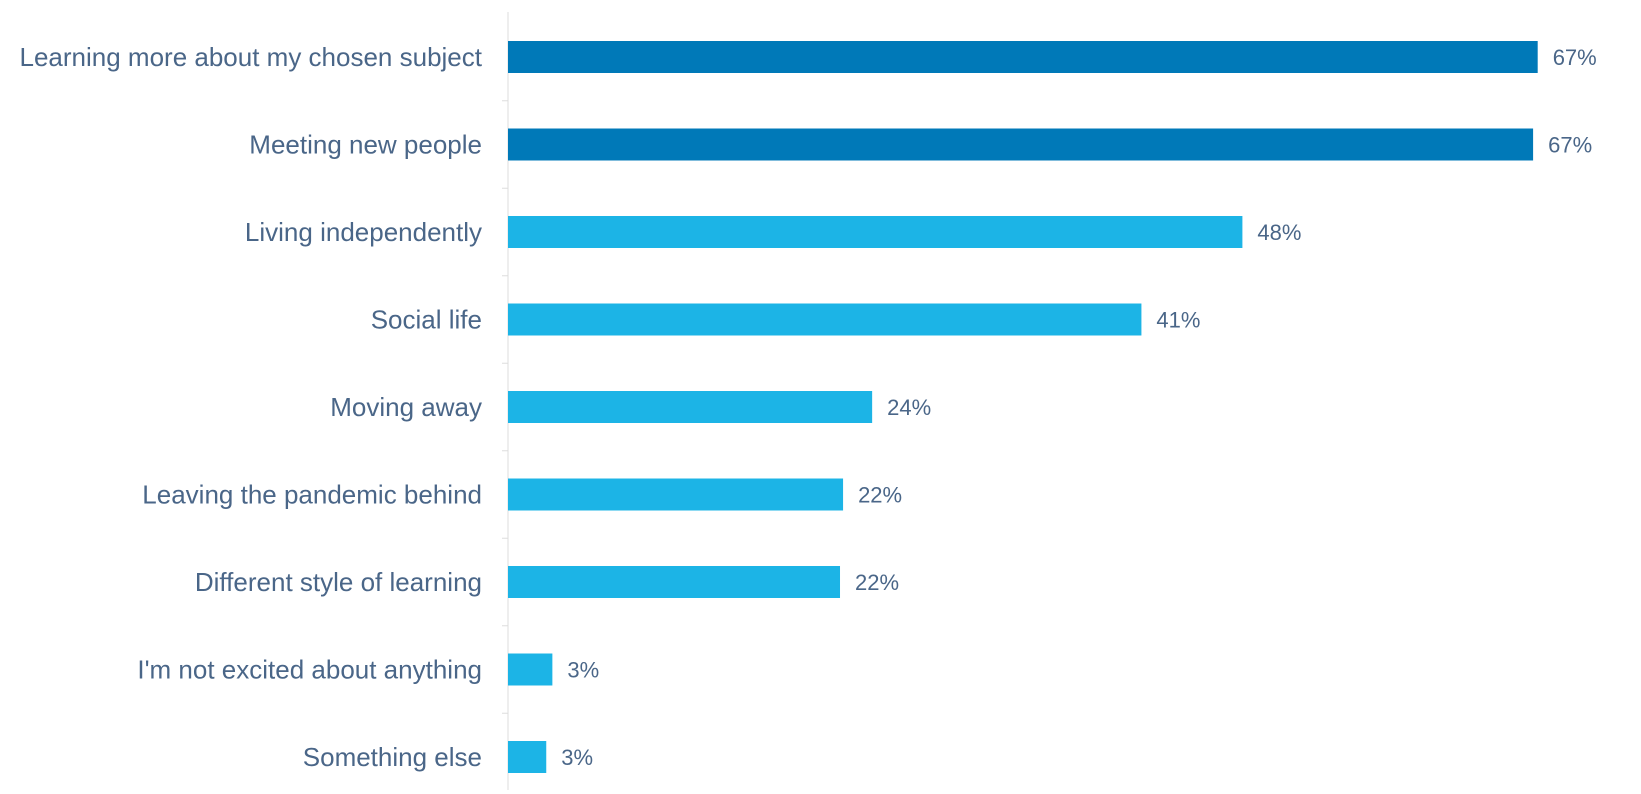 The image size is (1641, 794). Describe the element at coordinates (909, 407) in the screenshot. I see `value-label: 24%` at that location.